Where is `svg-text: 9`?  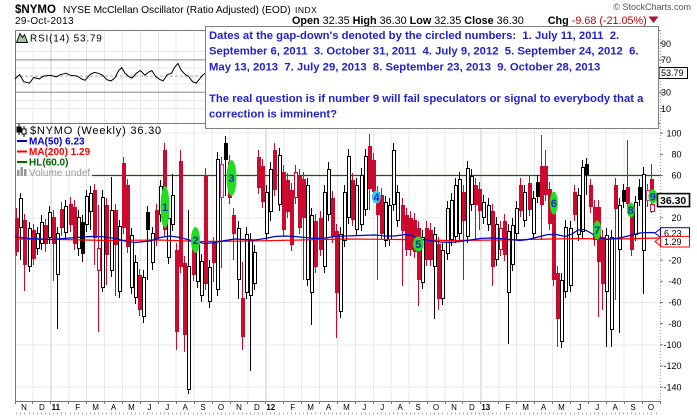
svg-text: 9 is located at coordinates (653, 198).